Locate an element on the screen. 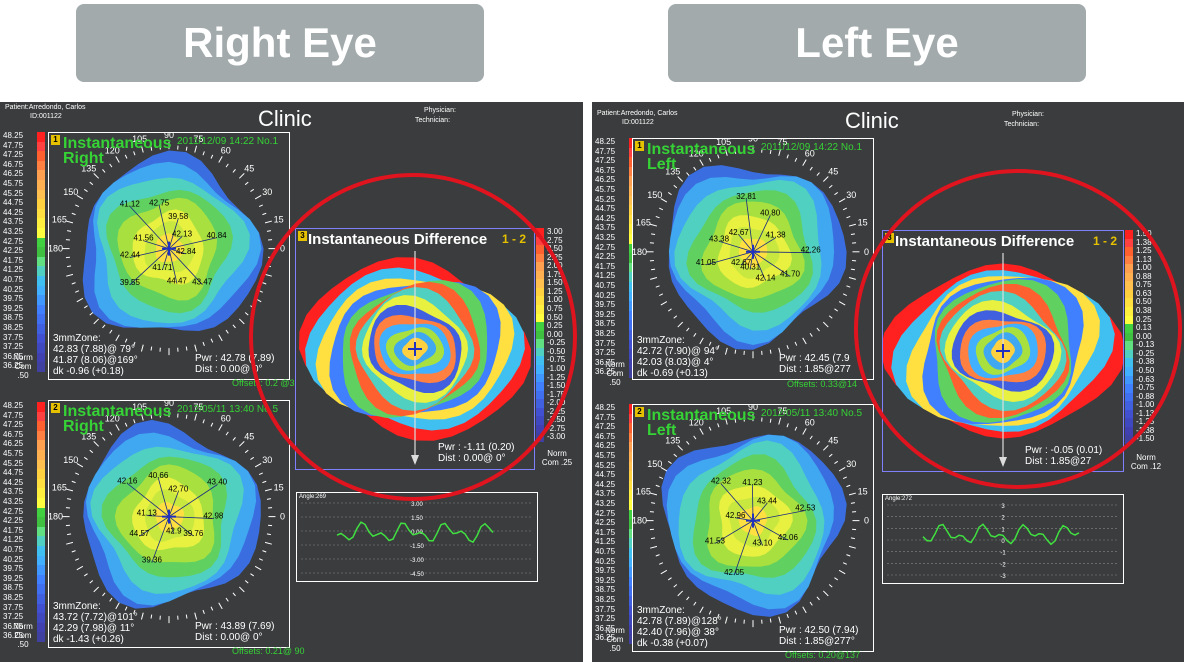 Image resolution: width=1184 pixels, height=662 pixels. map-value: 42.44 is located at coordinates (130, 254).